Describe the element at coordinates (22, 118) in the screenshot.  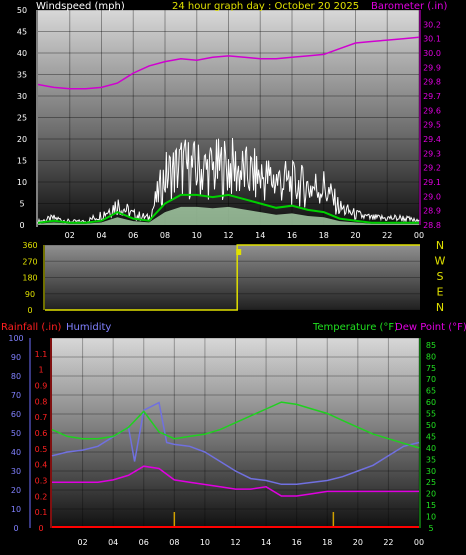
I see `wind-tick-label: 25` at that location.